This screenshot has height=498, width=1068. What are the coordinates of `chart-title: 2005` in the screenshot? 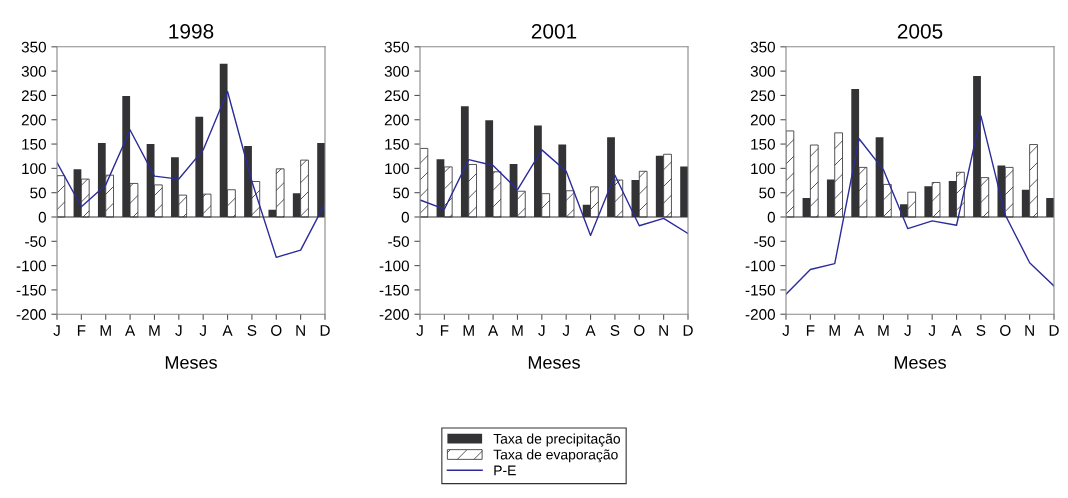 It's located at (920, 31).